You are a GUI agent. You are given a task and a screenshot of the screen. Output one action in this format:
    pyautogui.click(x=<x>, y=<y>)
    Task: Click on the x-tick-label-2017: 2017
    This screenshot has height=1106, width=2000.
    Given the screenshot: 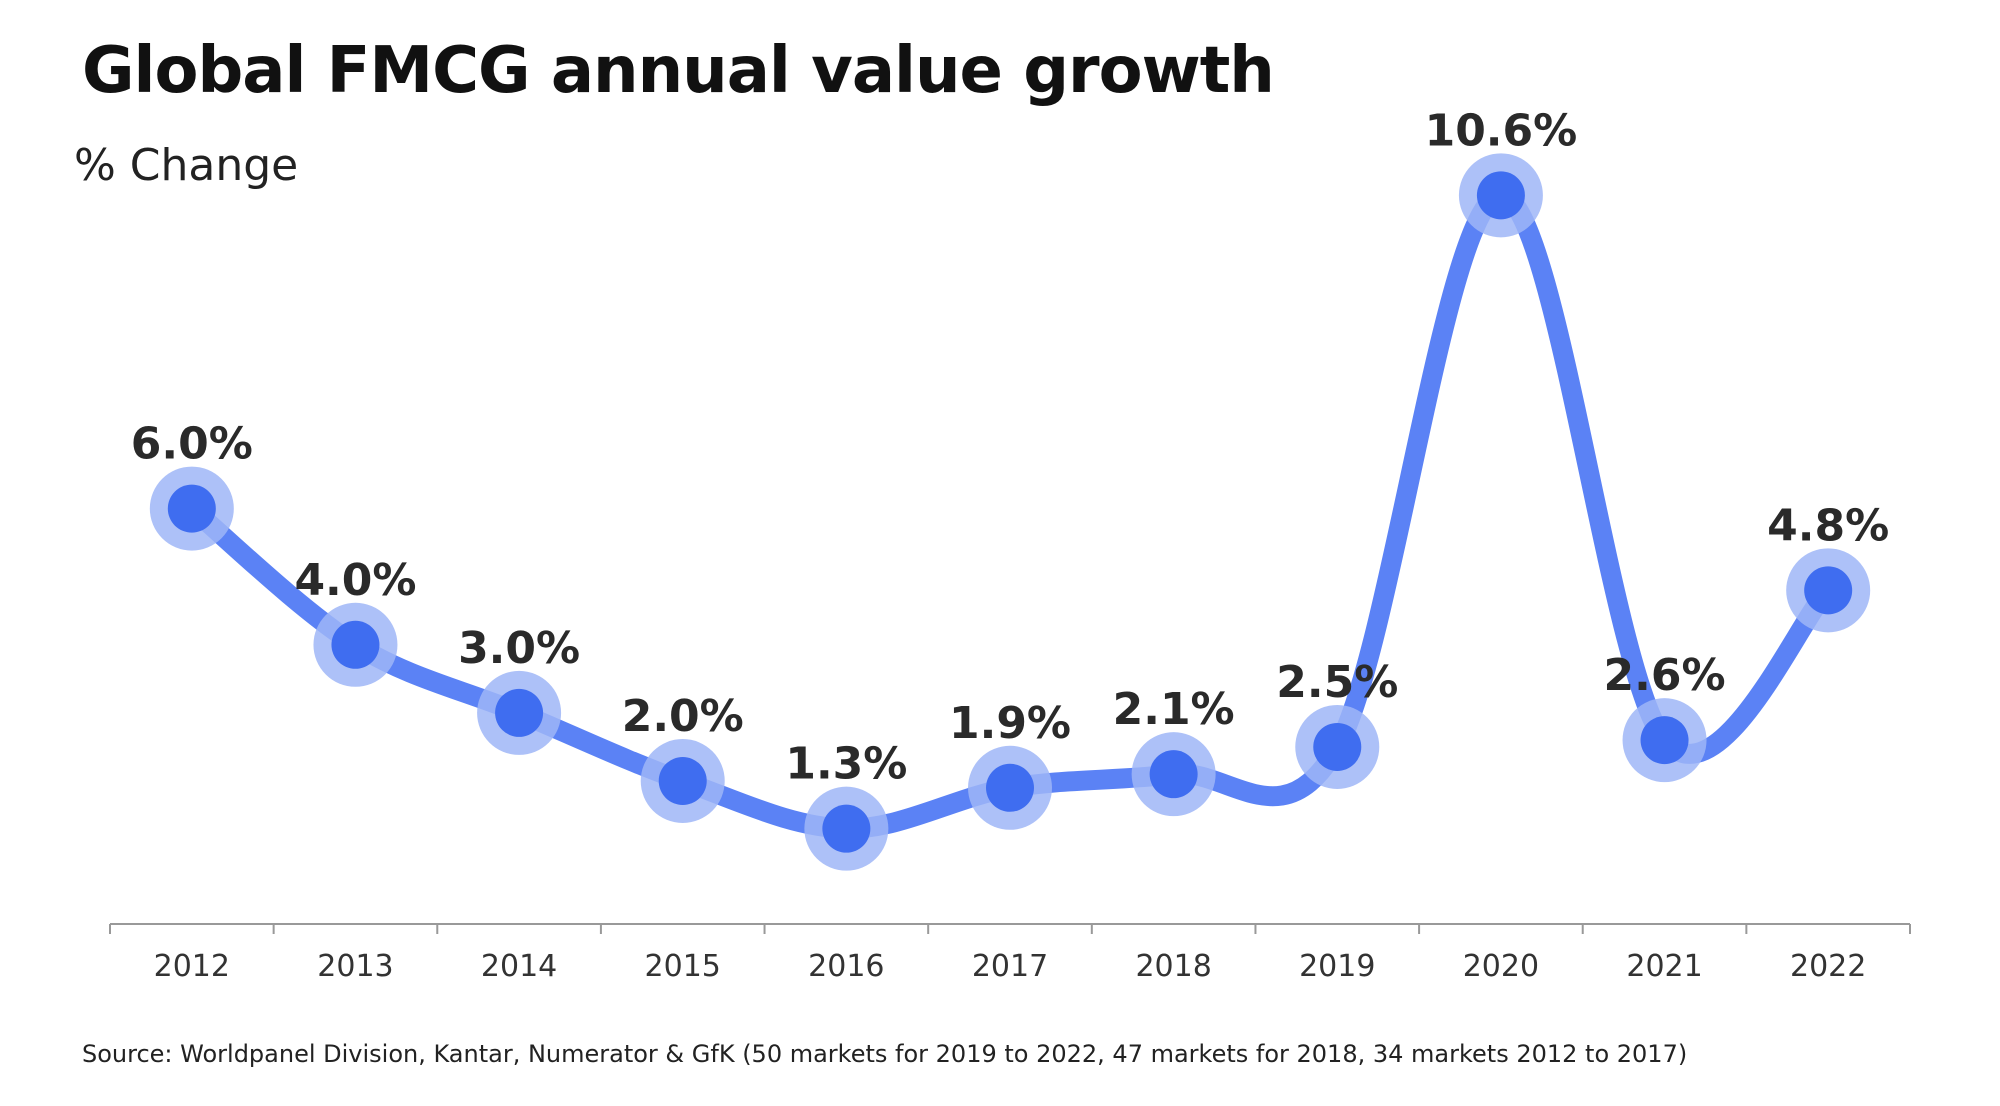 What is the action you would take?
    pyautogui.click(x=1010, y=966)
    